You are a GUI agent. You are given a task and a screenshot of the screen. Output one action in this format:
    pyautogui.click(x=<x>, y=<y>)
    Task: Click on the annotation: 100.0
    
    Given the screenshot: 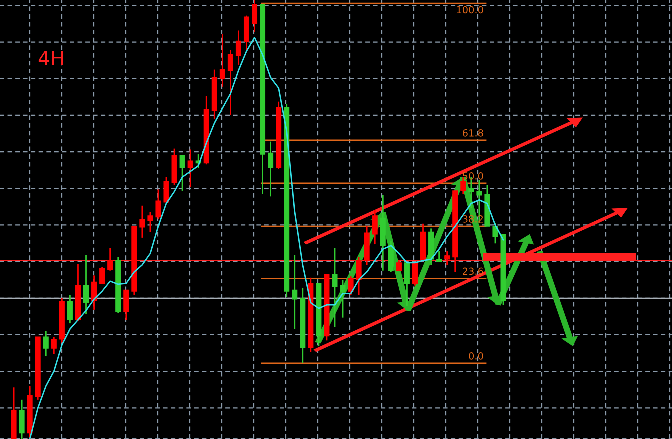 What is the action you would take?
    pyautogui.click(x=470, y=10)
    